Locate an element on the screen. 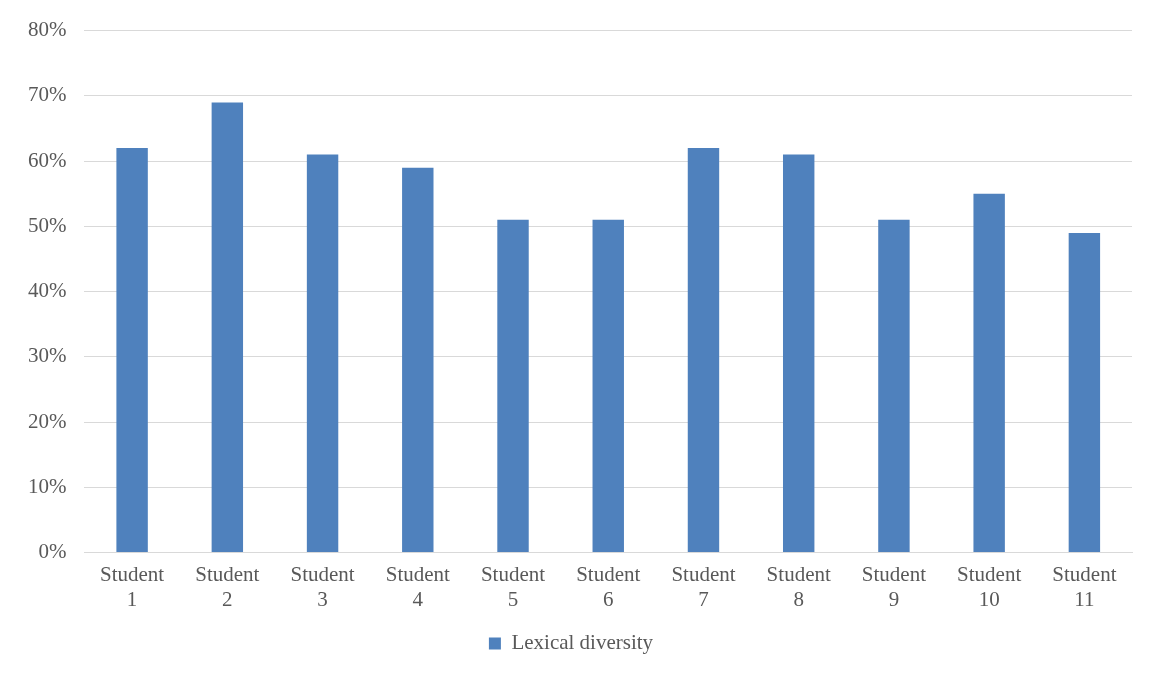  y-tick-label: 60% is located at coordinates (47, 159).